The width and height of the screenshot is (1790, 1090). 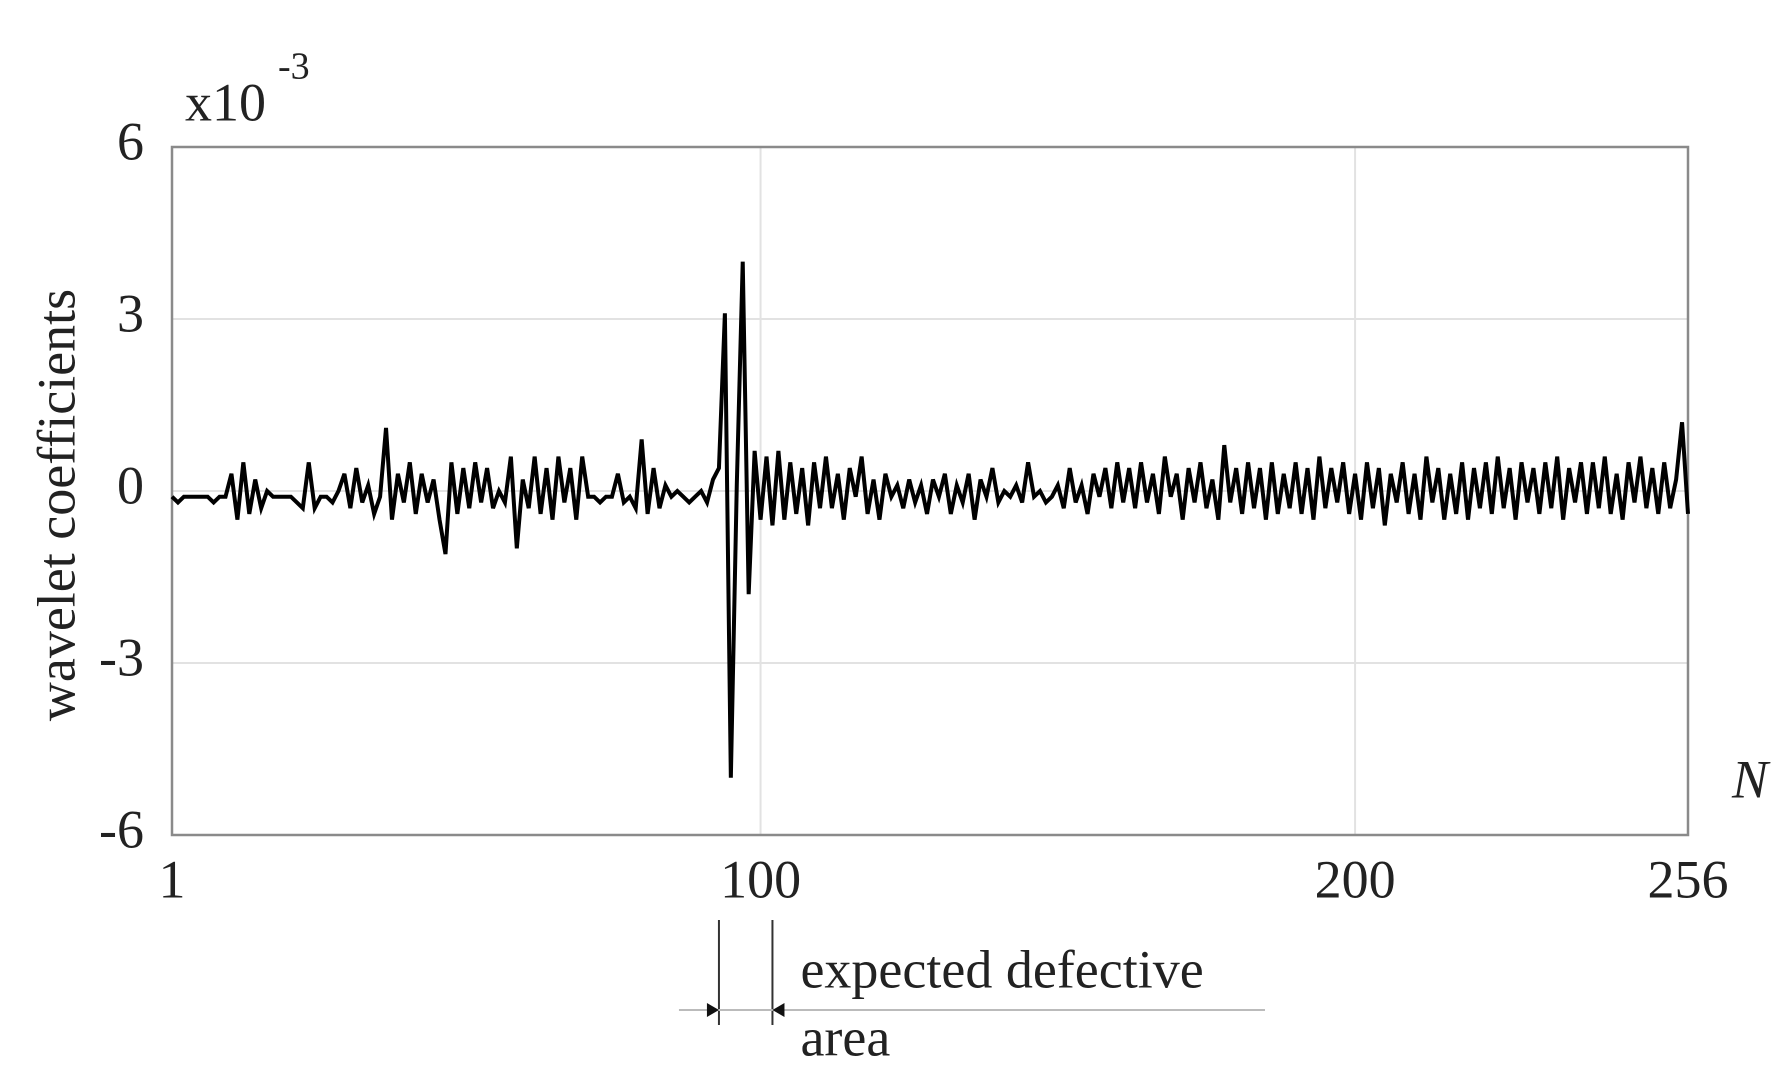 I want to click on annotation-text: area, so click(x=845, y=1037).